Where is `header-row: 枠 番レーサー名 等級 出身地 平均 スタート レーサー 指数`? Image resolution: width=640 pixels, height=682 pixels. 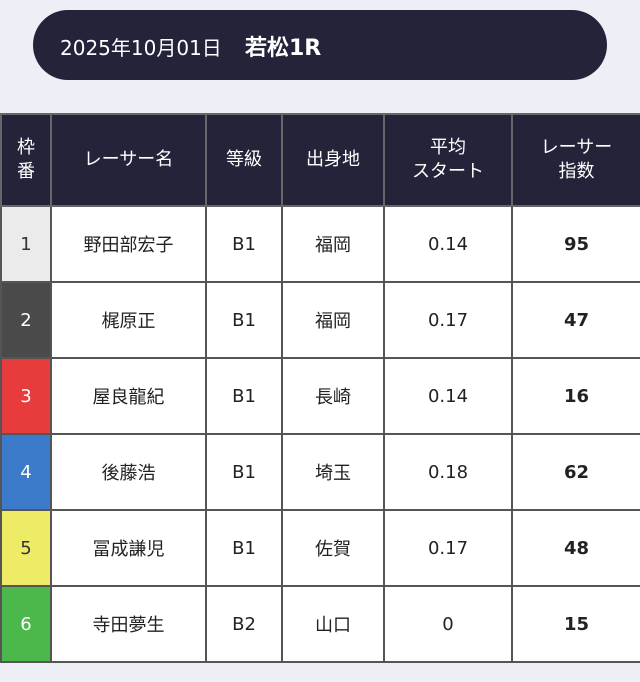
header-row: 枠 番レーサー名 等級 出身地 平均 スタート レーサー 指数 is located at coordinates (320, 160).